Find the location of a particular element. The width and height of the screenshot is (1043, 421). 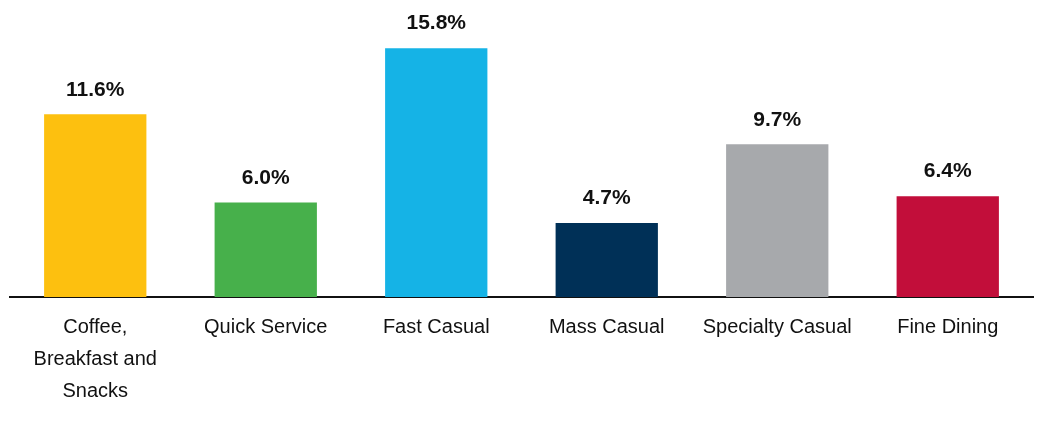

x-tick-label: Fine Dining is located at coordinates (948, 325).